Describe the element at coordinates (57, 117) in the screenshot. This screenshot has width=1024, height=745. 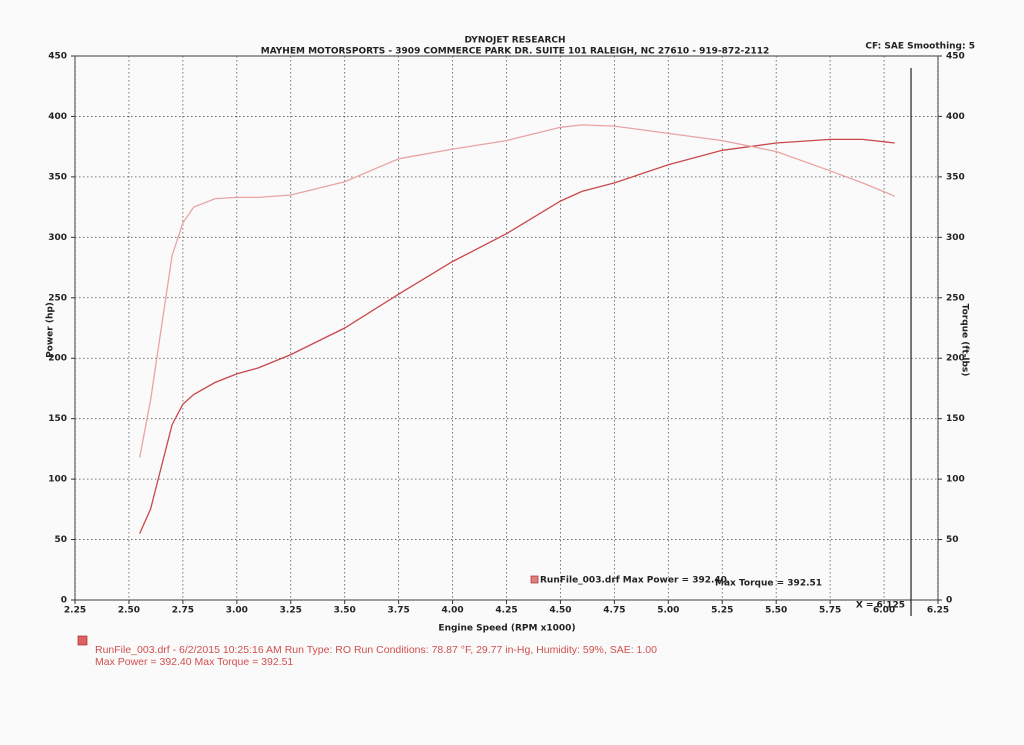
I see `y-tick-label: 400` at that location.